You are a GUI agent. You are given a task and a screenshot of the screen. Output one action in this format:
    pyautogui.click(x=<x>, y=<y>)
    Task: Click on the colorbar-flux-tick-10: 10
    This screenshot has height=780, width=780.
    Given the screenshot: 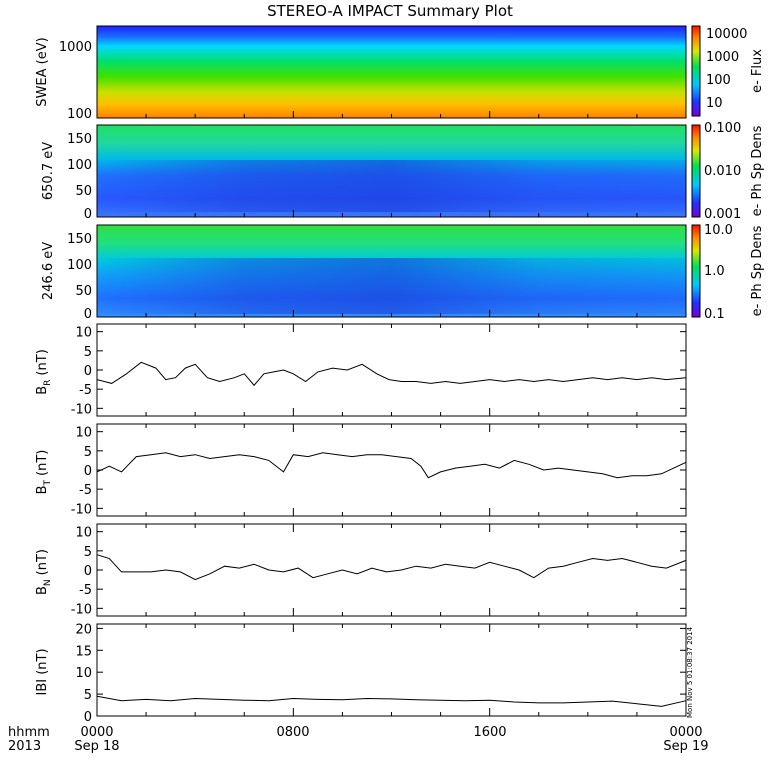 What is the action you would take?
    pyautogui.click(x=714, y=103)
    